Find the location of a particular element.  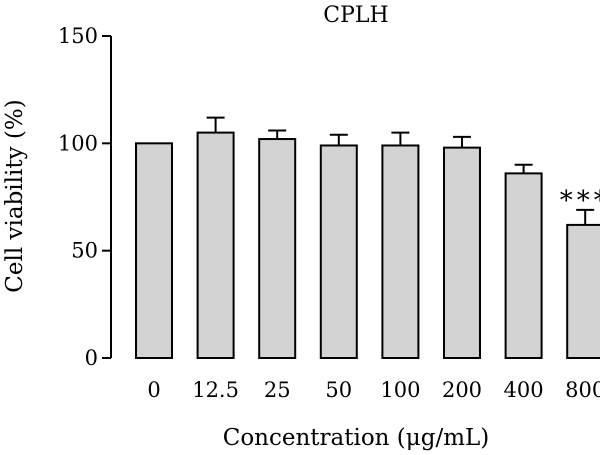

x-tick-label: 800 is located at coordinates (582, 390).